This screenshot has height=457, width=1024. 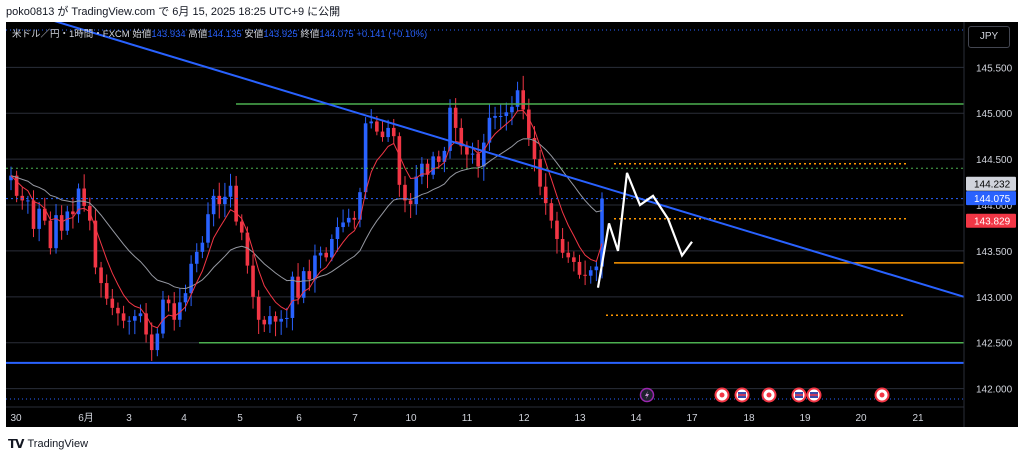 I want to click on footer-brand: 𝗧𝗩 TradingView, so click(x=48, y=444).